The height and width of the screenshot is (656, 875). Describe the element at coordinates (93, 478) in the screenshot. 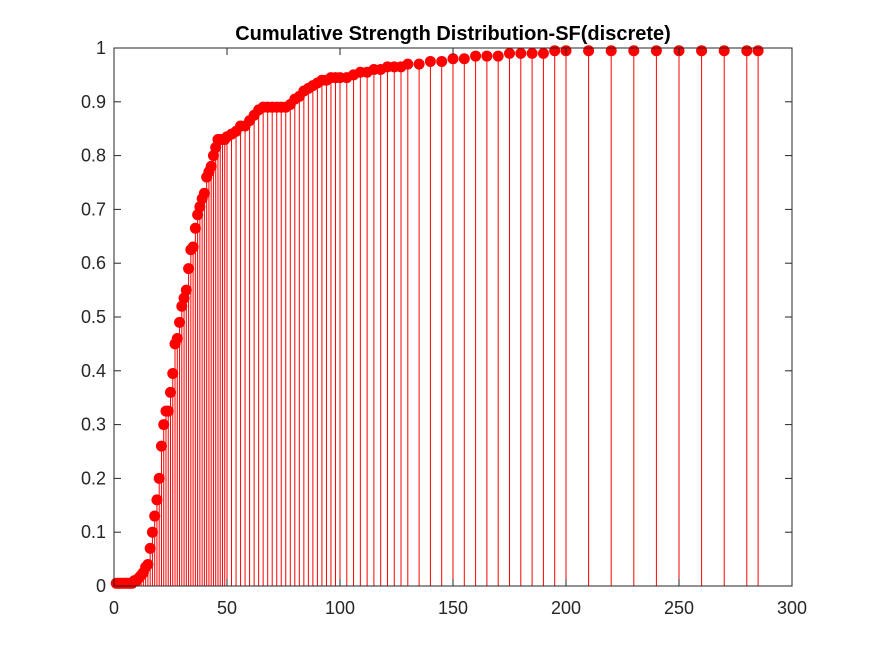

I see `y-tick-label: 0.2` at that location.